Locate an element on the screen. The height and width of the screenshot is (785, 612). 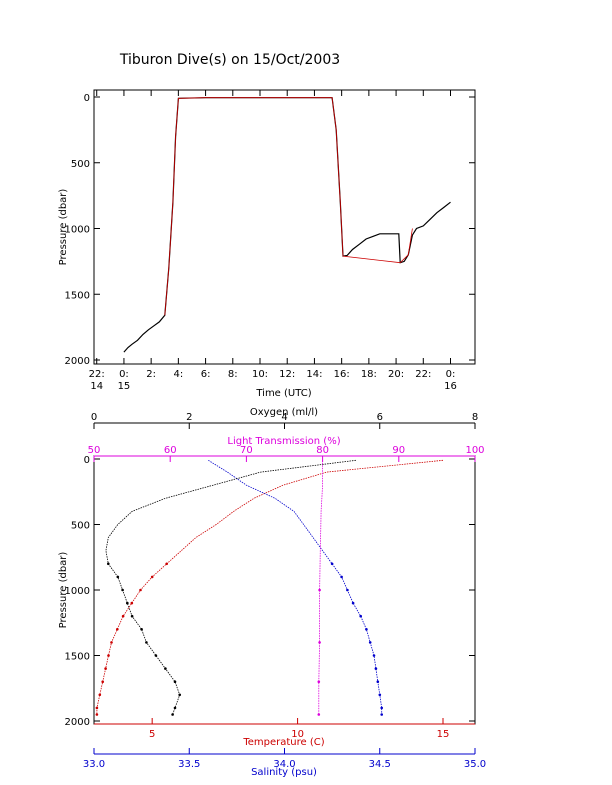
temperature-tick-label: 15 is located at coordinates (443, 734).